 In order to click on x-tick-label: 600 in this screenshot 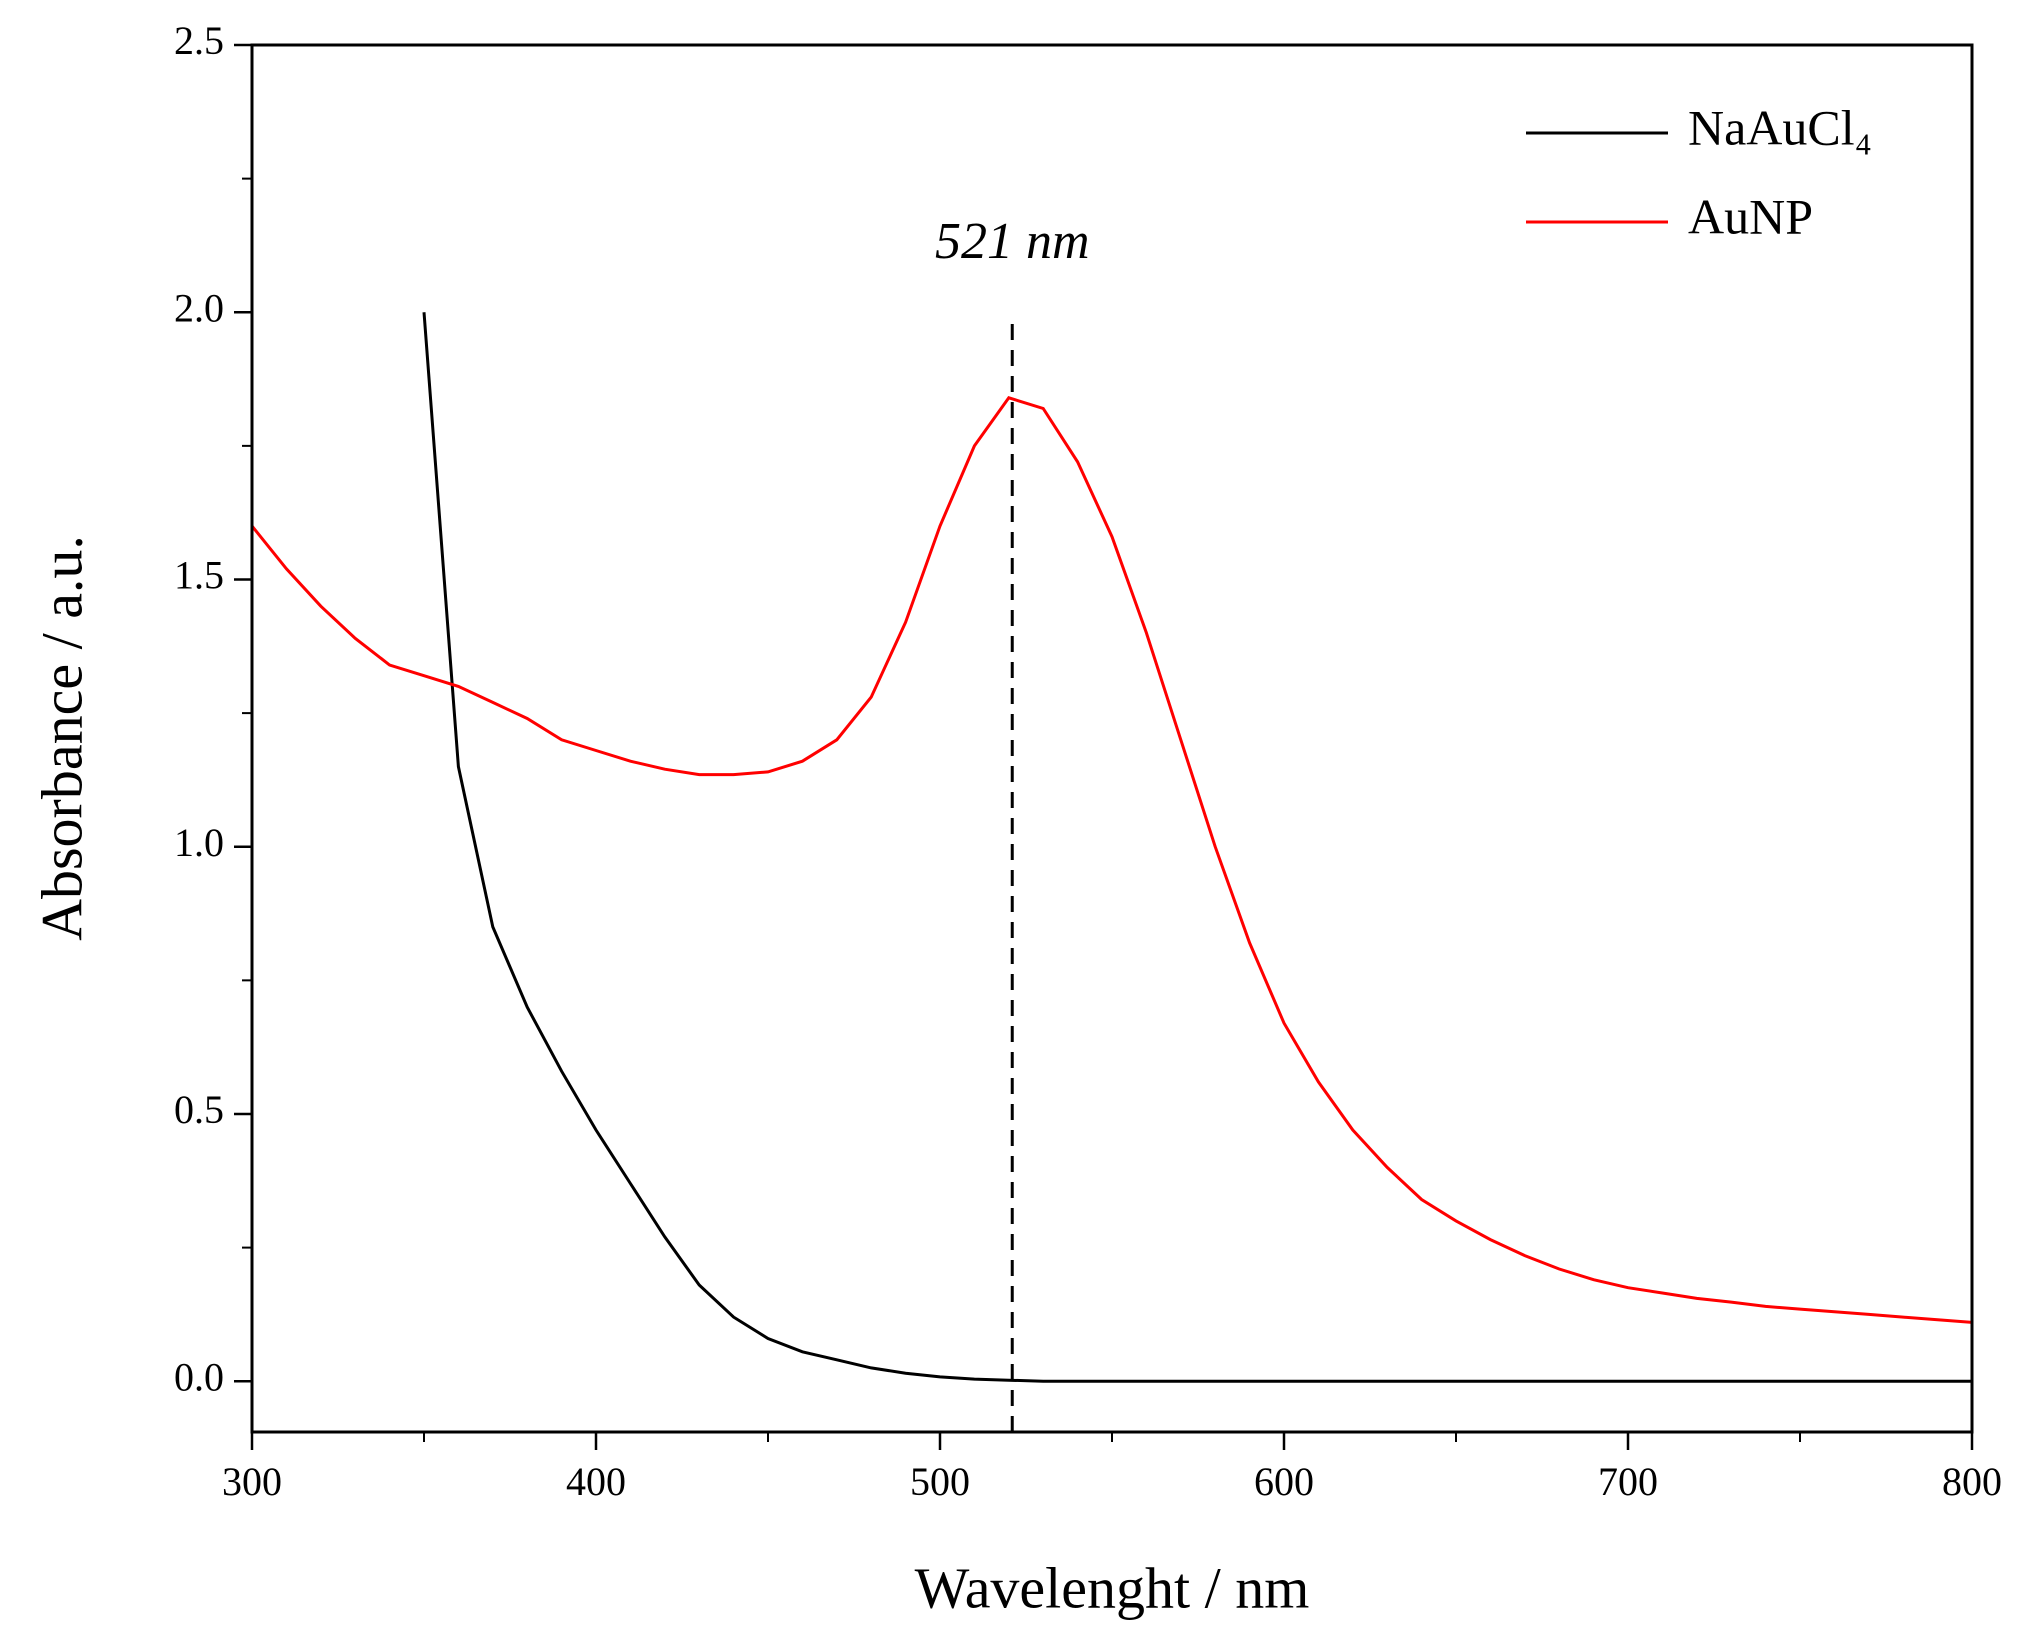, I will do `click(1284, 1481)`.